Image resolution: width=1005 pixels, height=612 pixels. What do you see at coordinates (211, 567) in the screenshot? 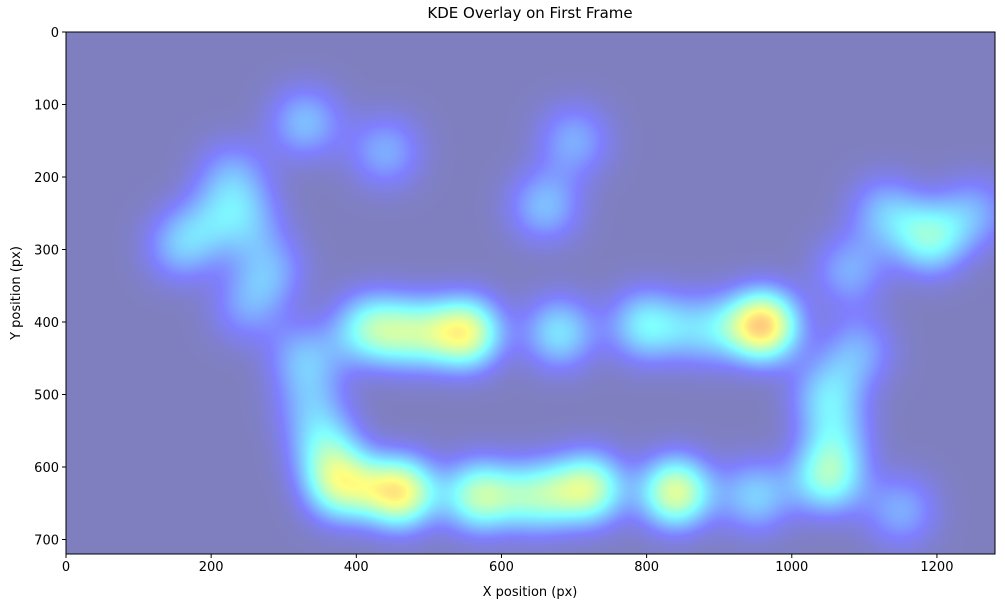
I see `x-tick-label: 200` at bounding box center [211, 567].